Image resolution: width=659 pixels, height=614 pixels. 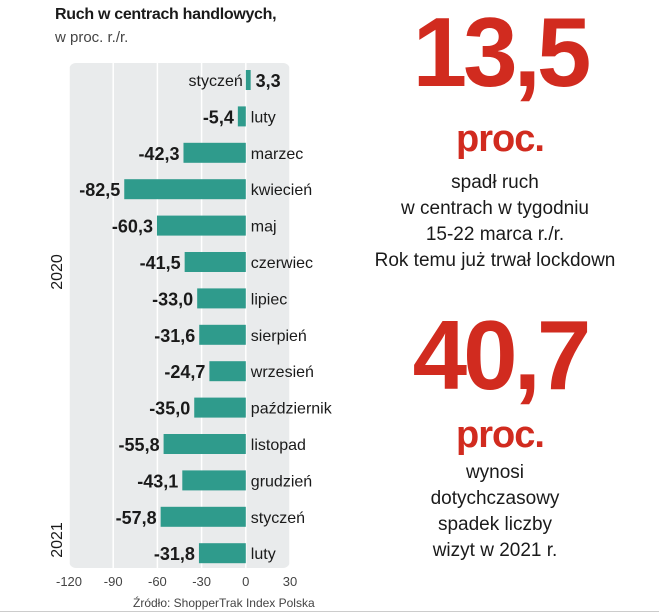 I want to click on data-label: -60,3, so click(x=132, y=227).